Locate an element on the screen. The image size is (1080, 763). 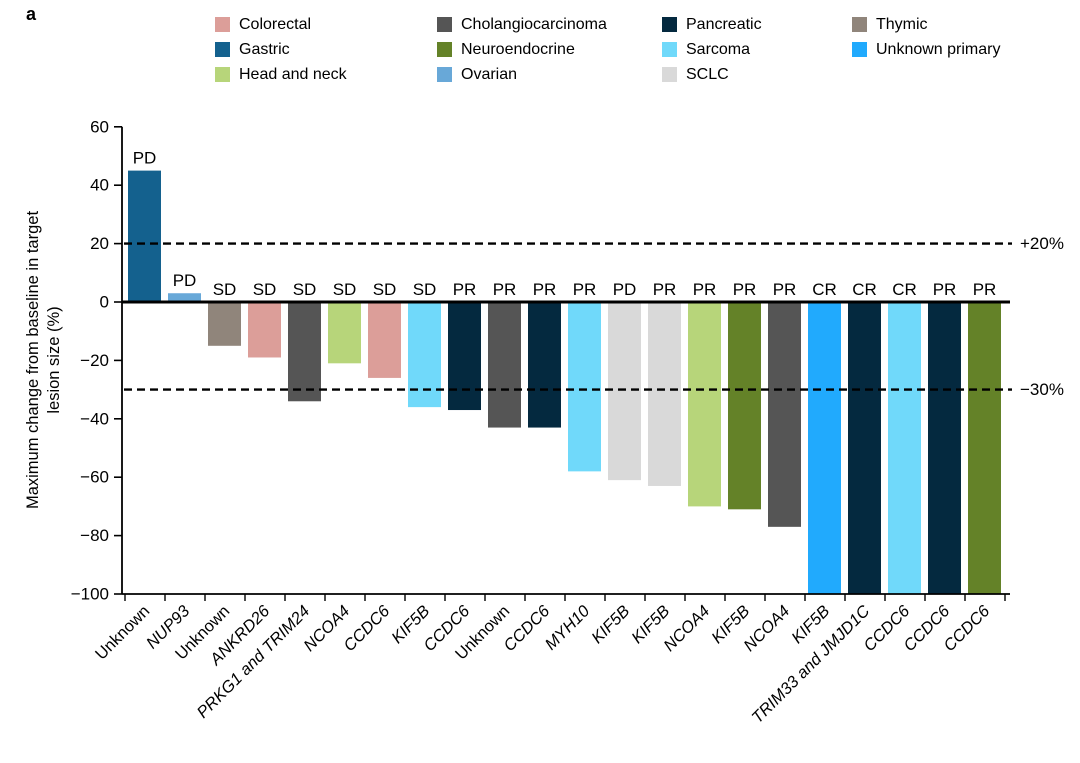
y-axis-tick-label: 60 is located at coordinates (99, 126).